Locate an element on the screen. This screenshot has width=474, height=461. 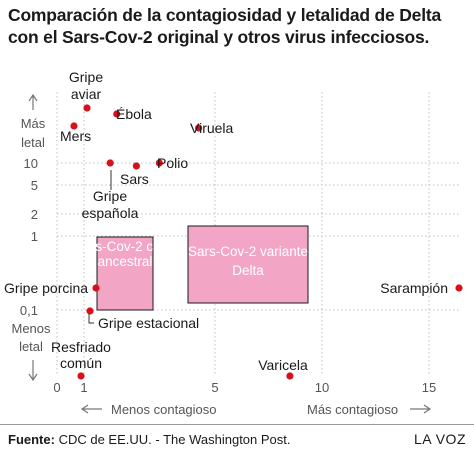
x-tick-label: 1 is located at coordinates (83, 387).